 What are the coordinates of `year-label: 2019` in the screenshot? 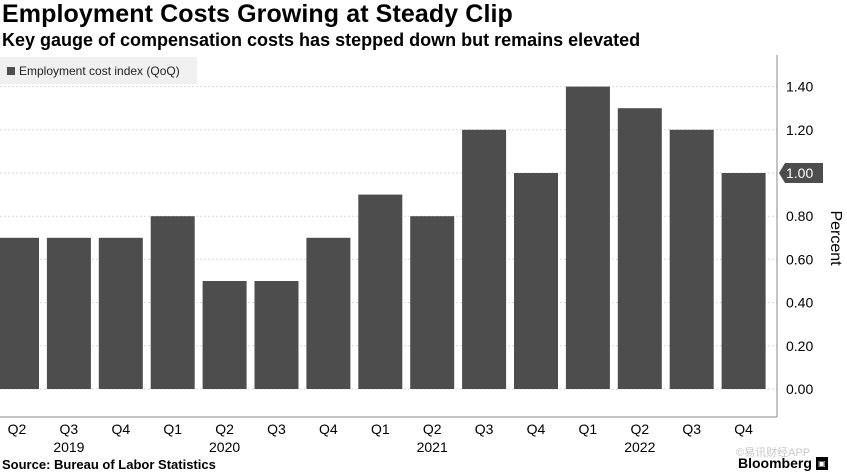 It's located at (68, 447).